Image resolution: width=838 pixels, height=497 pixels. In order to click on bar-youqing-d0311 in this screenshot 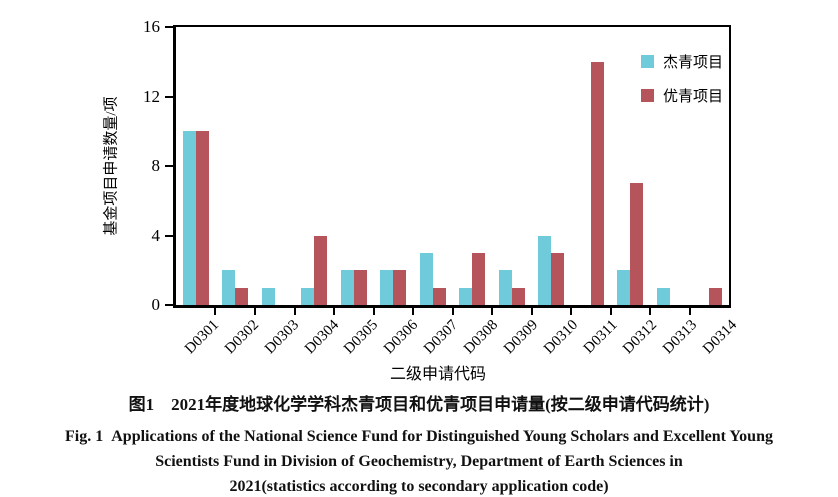, I will do `click(597, 183)`.